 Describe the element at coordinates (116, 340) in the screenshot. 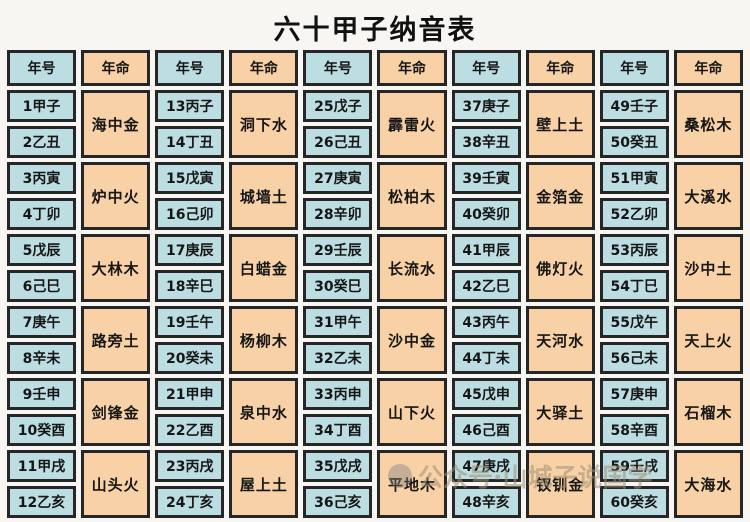

I see `nayin-cell: 路旁土` at that location.